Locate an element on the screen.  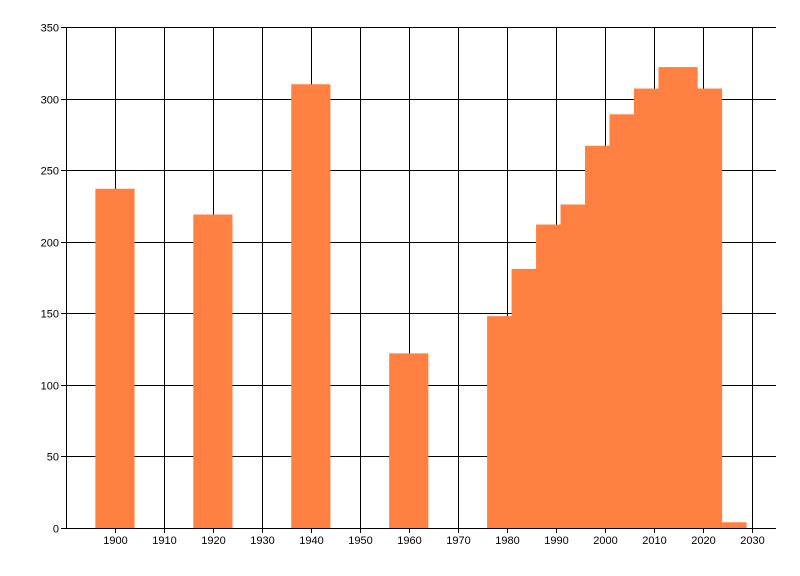
x-tick-label: 1990 is located at coordinates (556, 541).